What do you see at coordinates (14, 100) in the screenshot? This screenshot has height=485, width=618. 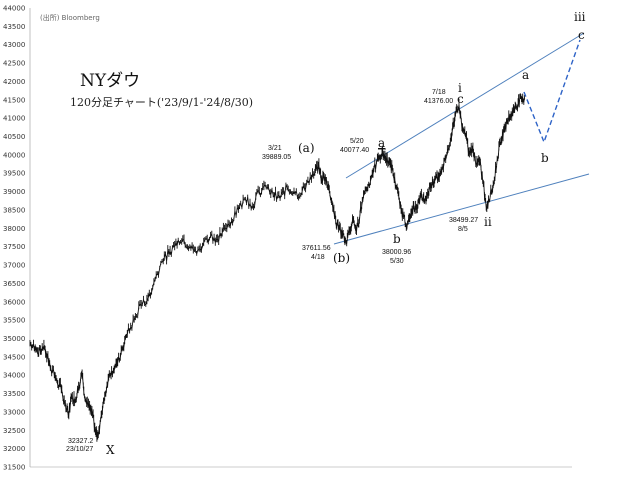 I see `y-tick-label: 41500` at bounding box center [14, 100].